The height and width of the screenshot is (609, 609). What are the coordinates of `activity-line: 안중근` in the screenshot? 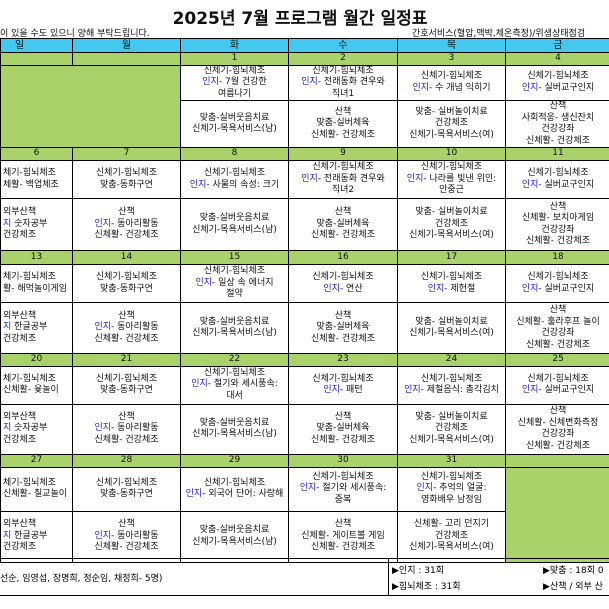 It's located at (452, 191).